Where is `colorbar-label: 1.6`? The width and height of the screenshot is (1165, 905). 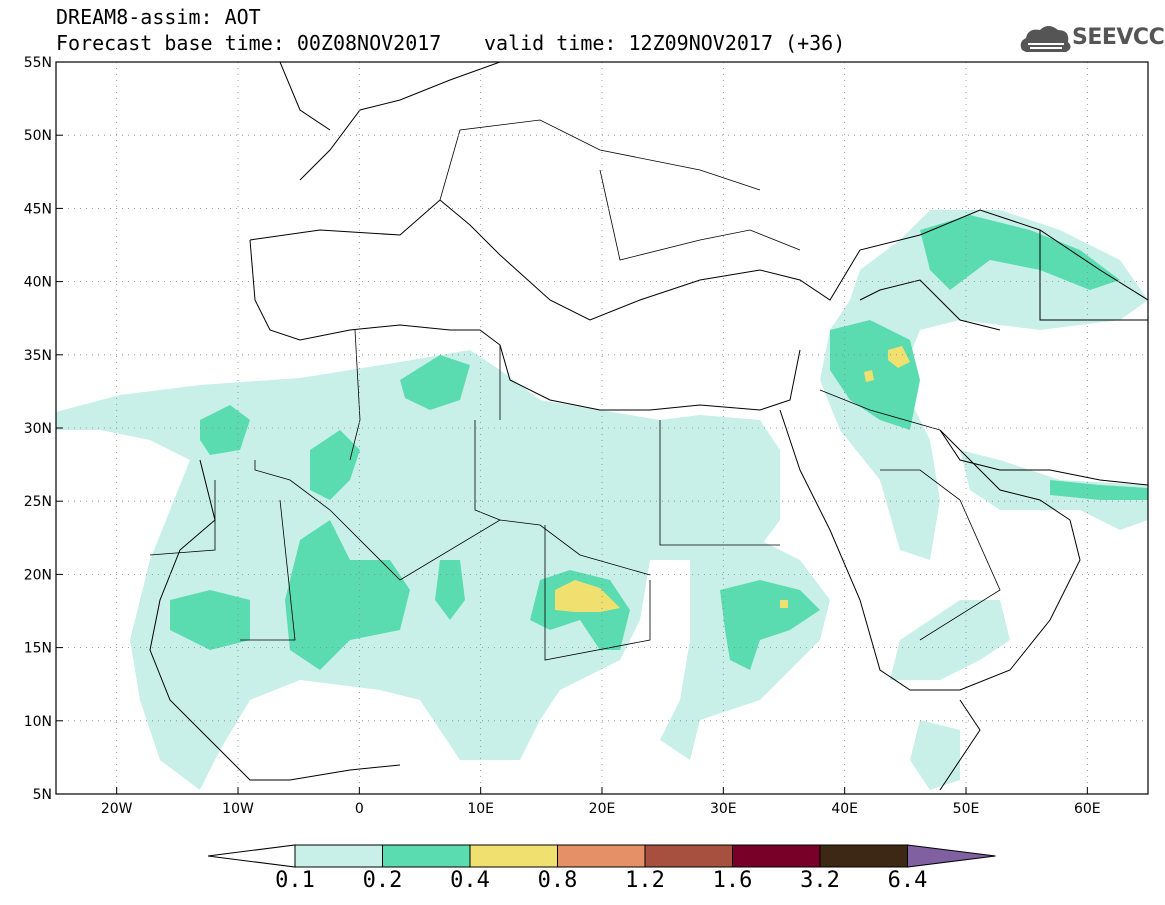
colorbar-label: 1.6 is located at coordinates (732, 880).